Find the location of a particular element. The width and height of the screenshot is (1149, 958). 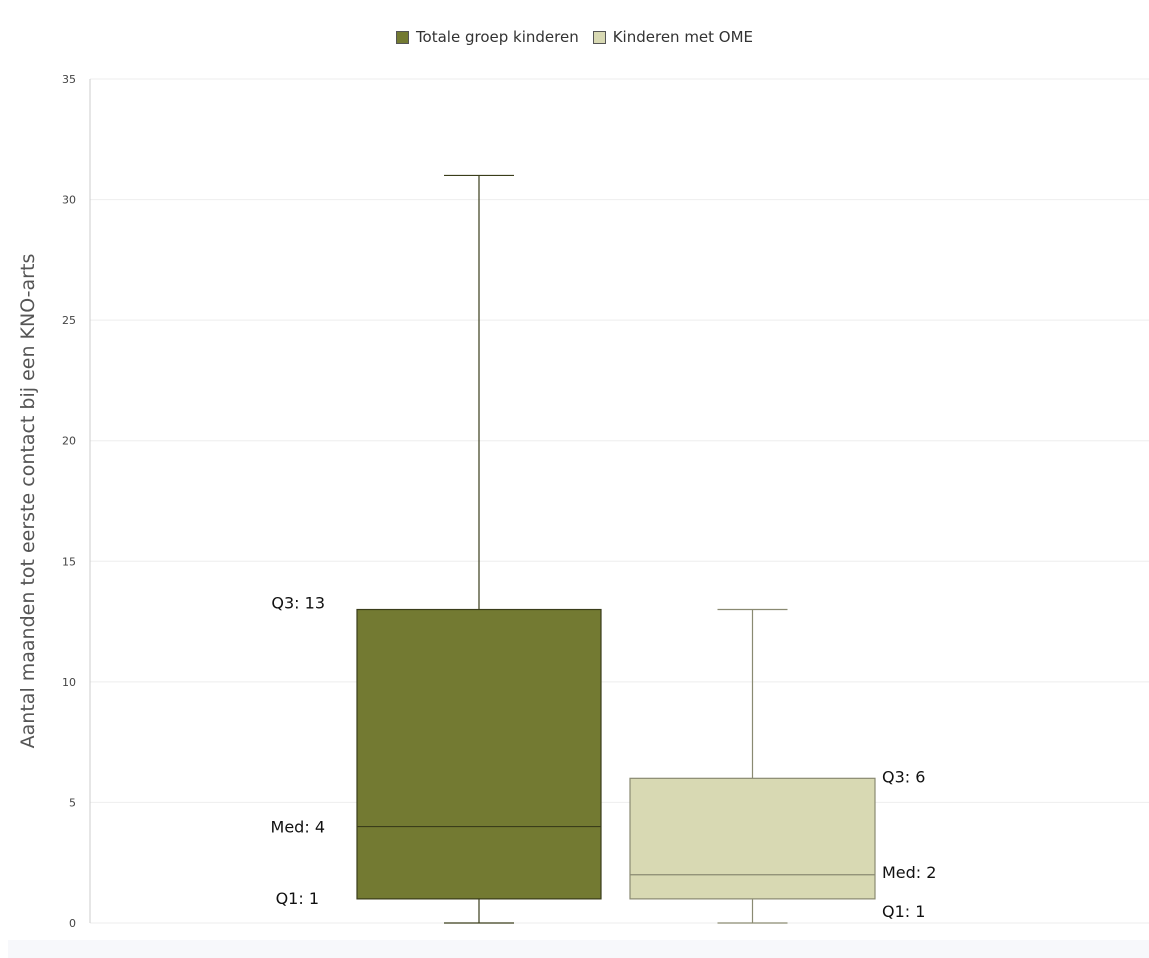

y-tick-label-30: 30 is located at coordinates (69, 200).